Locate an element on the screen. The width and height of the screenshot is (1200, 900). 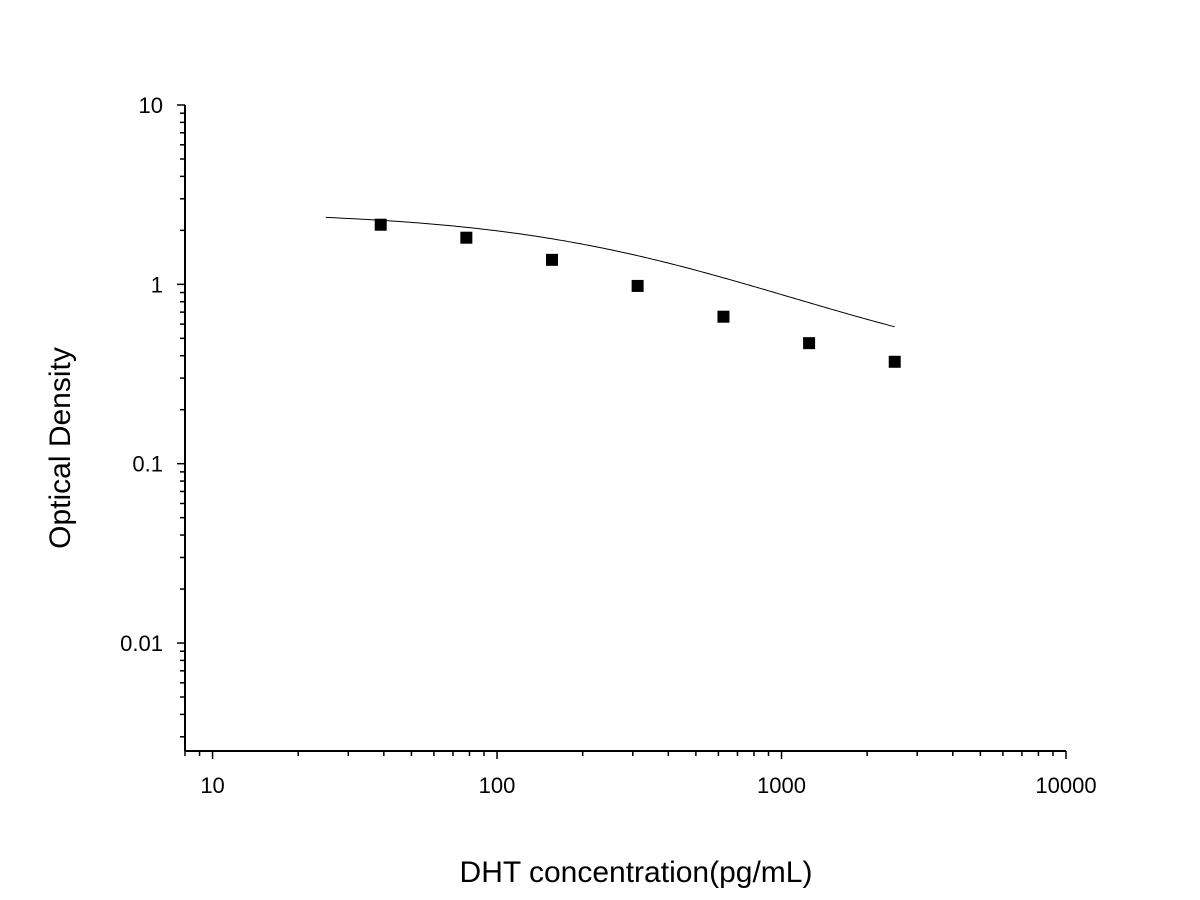
y-axis-title: Optical Density is located at coordinates (60, 448).